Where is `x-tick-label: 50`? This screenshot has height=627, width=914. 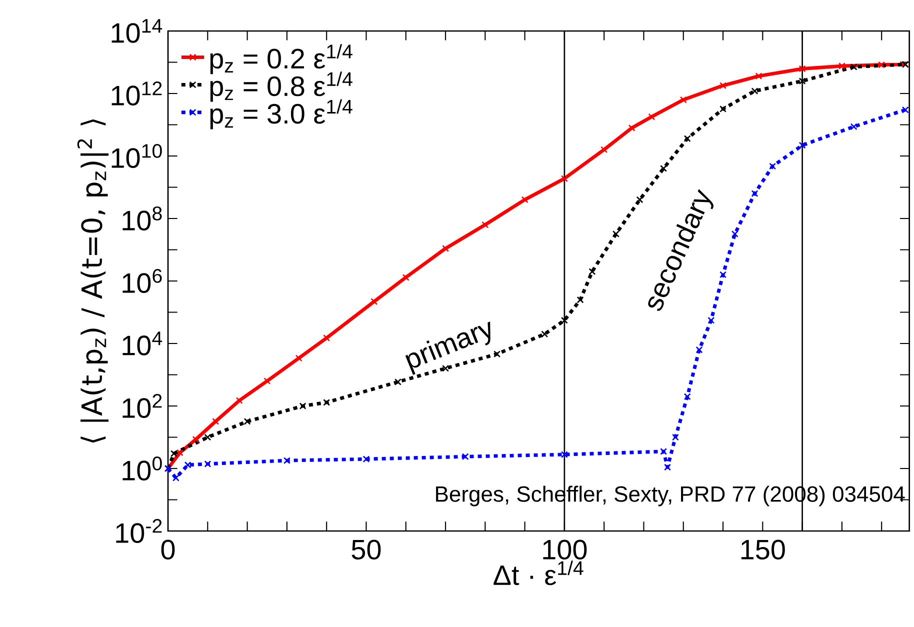 x-tick-label: 50 is located at coordinates (366, 550).